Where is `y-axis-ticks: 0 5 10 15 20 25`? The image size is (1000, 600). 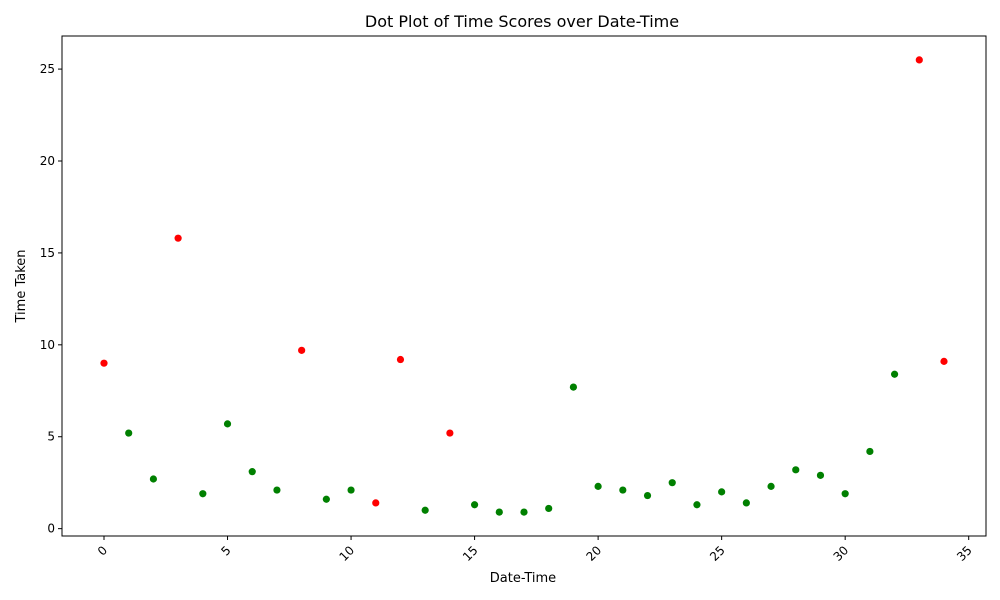
y-axis-ticks: 0 5 10 15 20 25 is located at coordinates (51, 299).